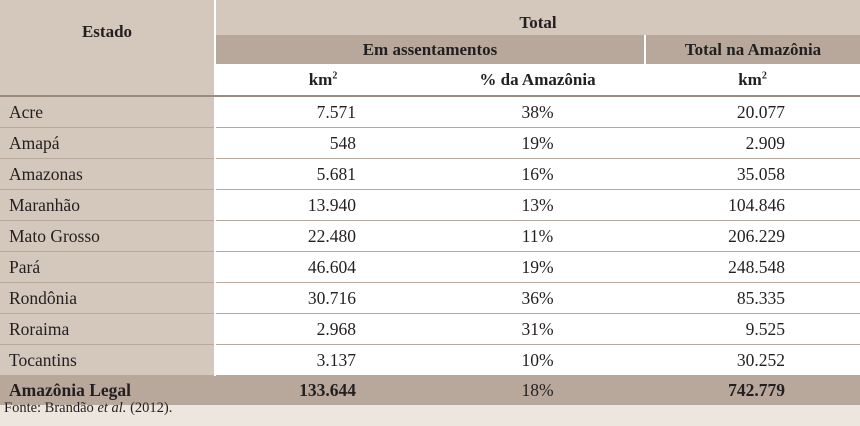 Image resolution: width=860 pixels, height=426 pixels. I want to click on table-row: Pará 46.604 19% 248.548, so click(430, 267).